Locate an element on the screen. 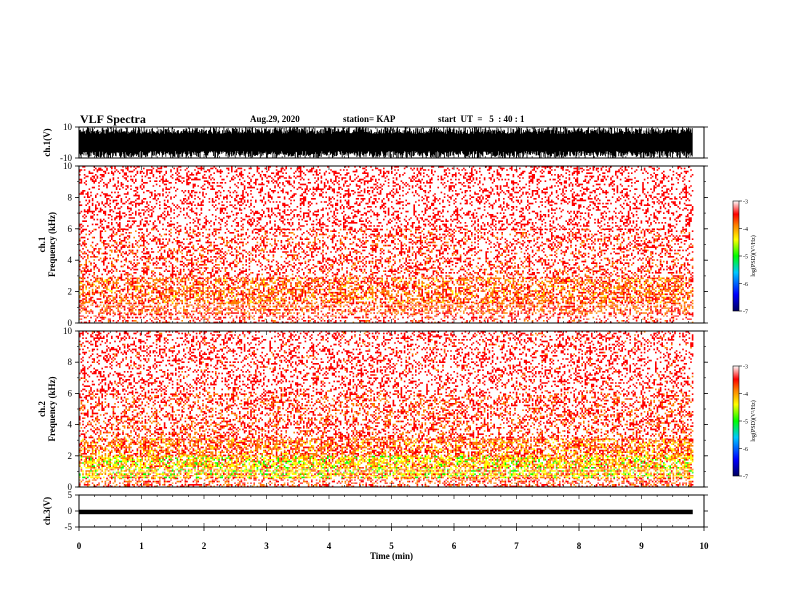 Image resolution: width=792 pixels, height=612 pixels. x-tick-label: 3 is located at coordinates (266, 546).